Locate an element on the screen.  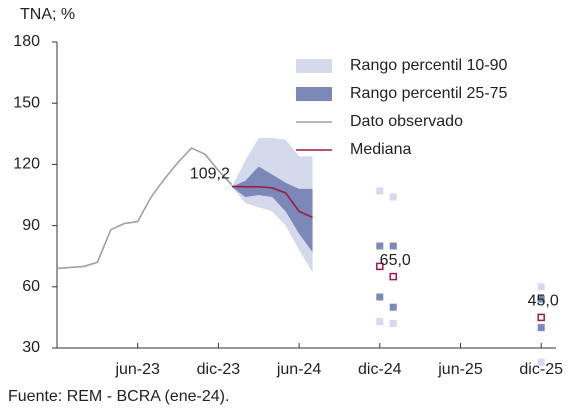
y-tick-label: 90 is located at coordinates (31, 225).